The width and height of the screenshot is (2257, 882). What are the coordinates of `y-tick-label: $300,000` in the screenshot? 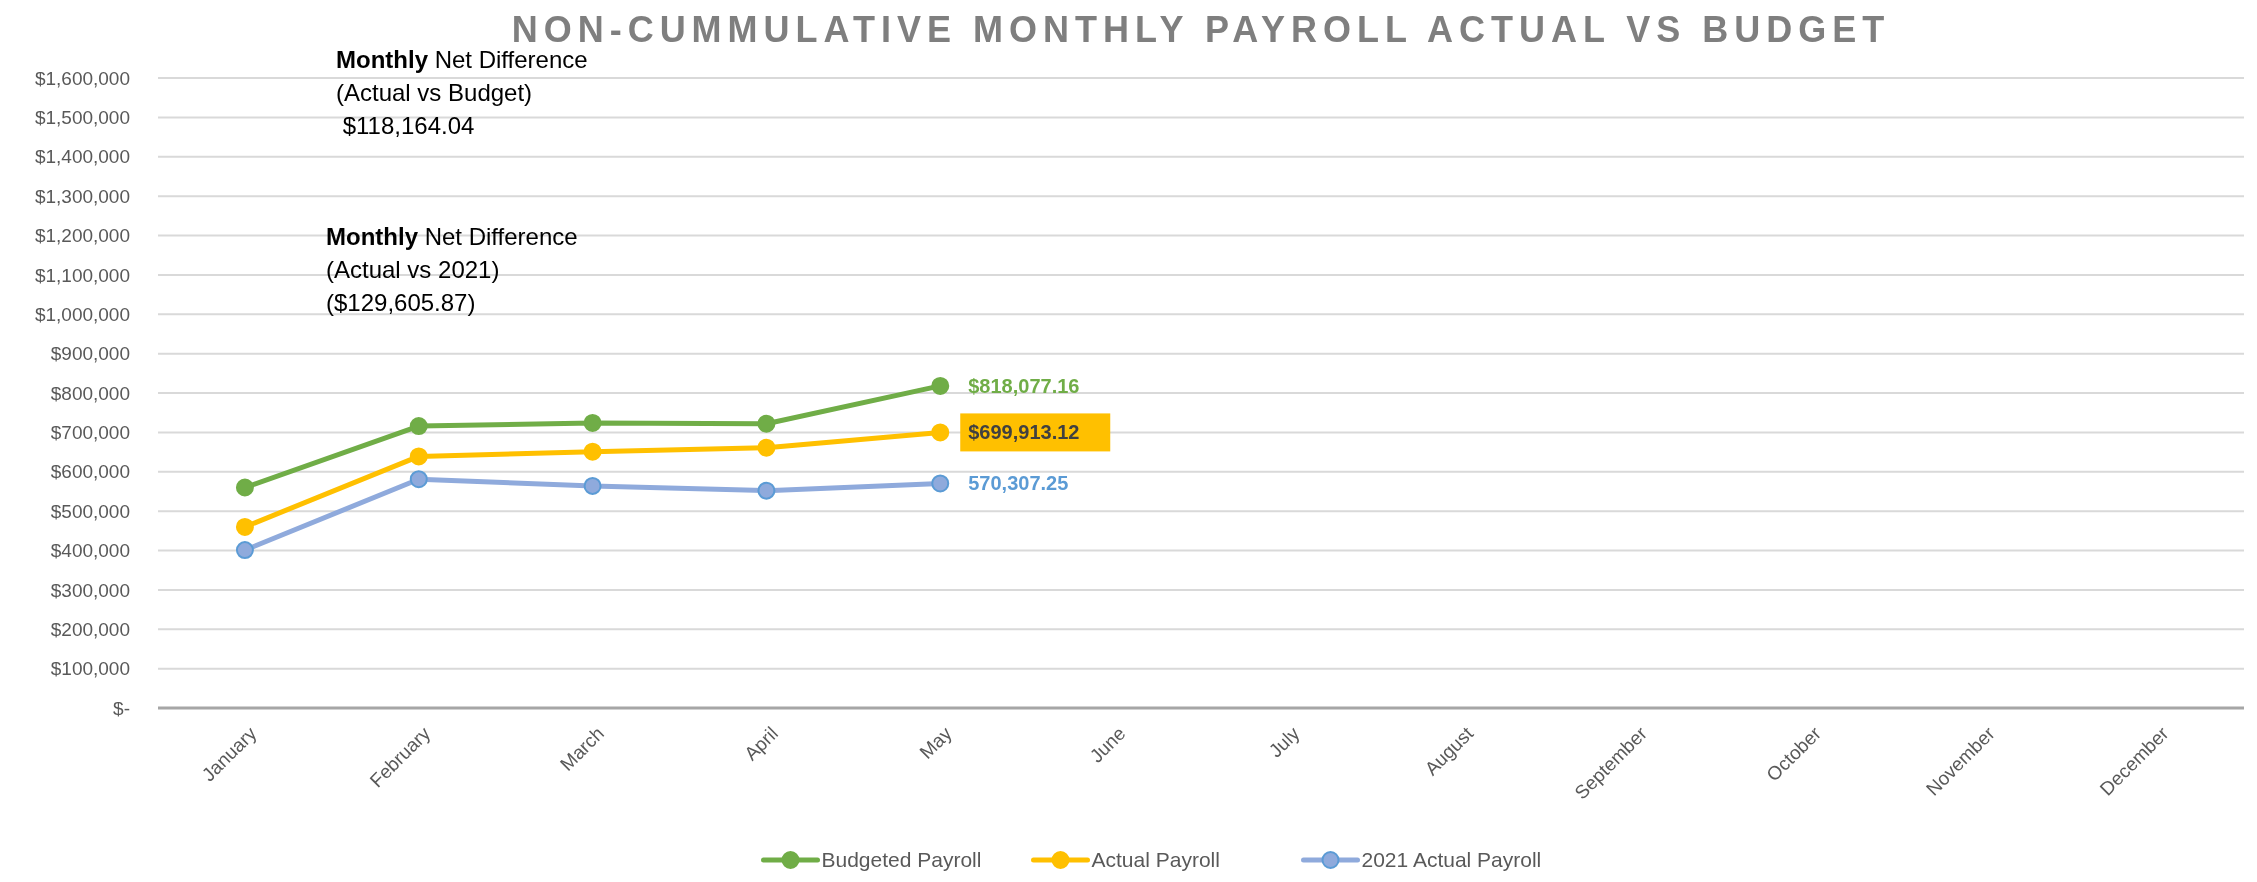 It's located at (90, 590).